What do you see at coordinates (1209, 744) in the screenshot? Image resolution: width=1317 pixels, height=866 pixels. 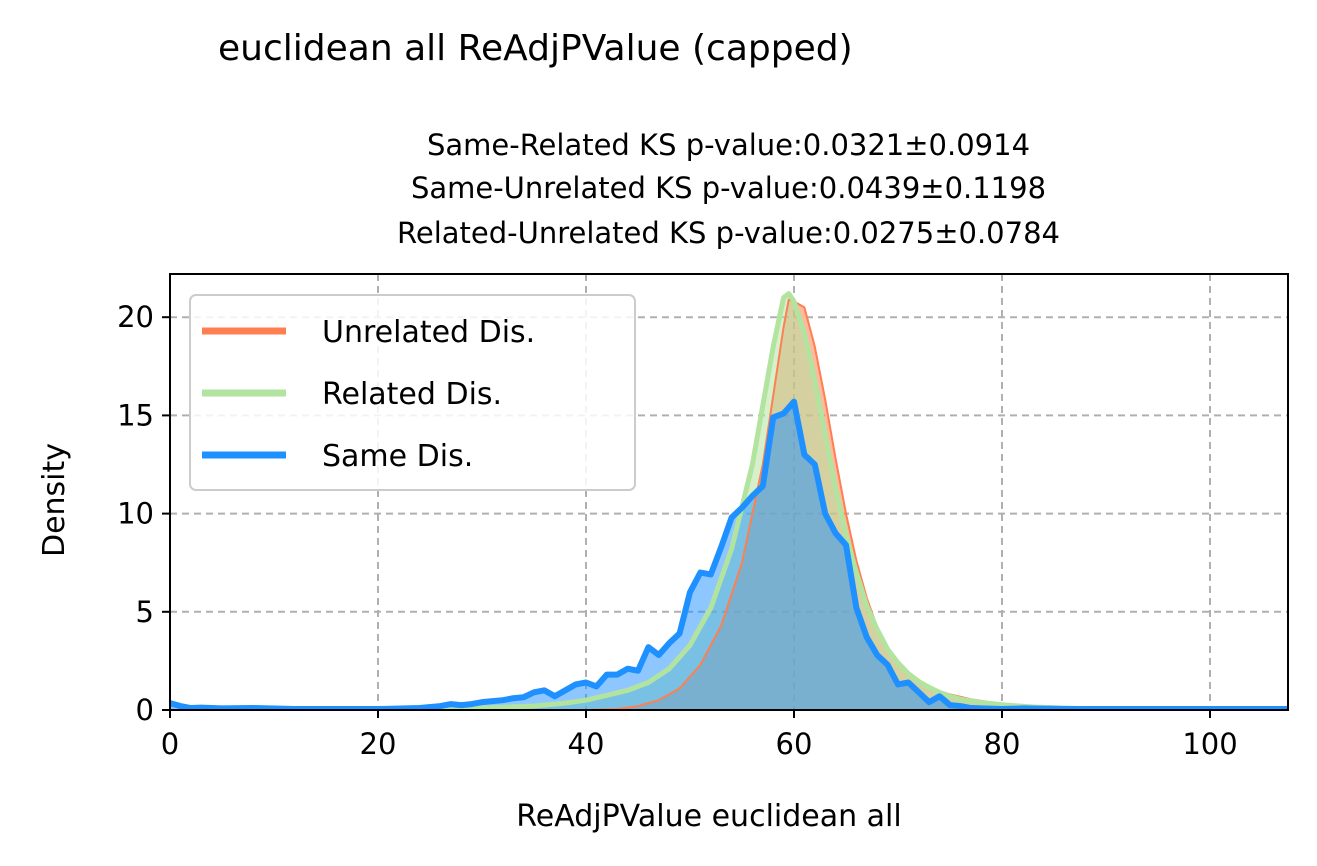 I see `x-tick-label: 100` at bounding box center [1209, 744].